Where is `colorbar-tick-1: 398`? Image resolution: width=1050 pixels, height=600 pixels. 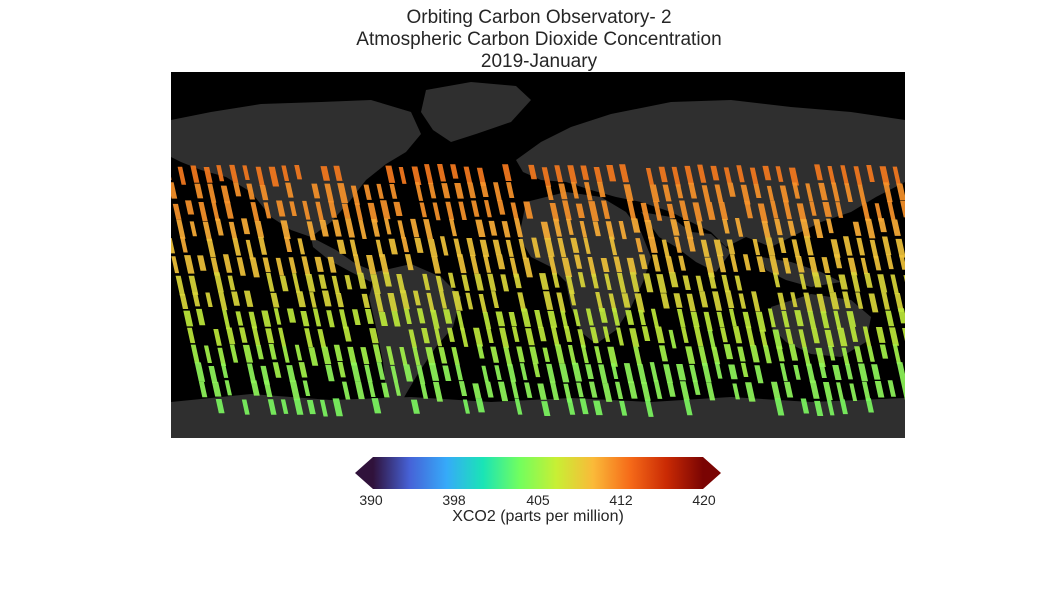 colorbar-tick-1: 398 is located at coordinates (454, 500).